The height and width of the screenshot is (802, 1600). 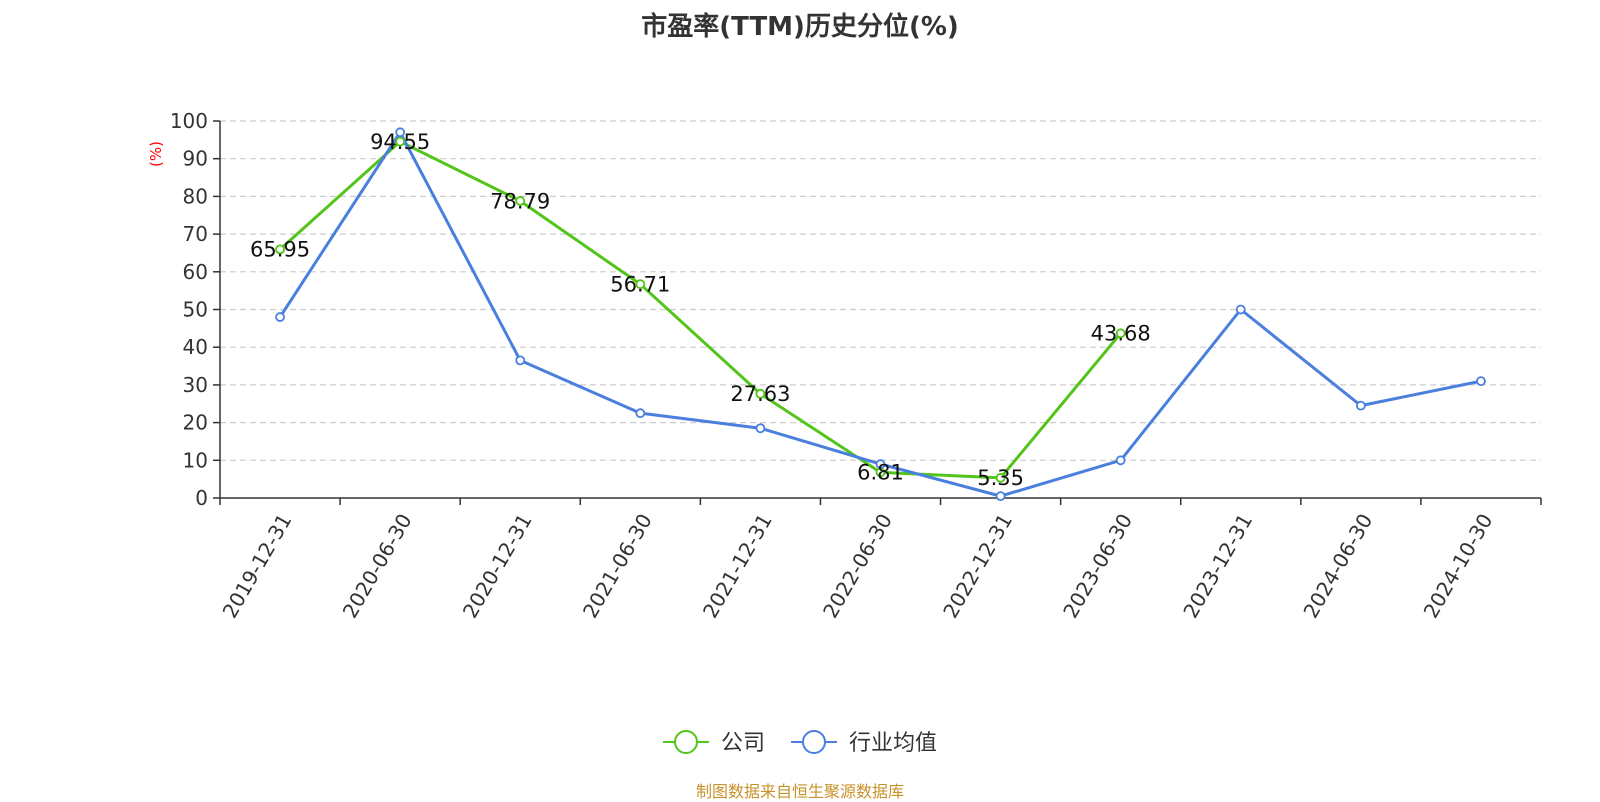 I want to click on legend-label: 行业均值, so click(x=893, y=743).